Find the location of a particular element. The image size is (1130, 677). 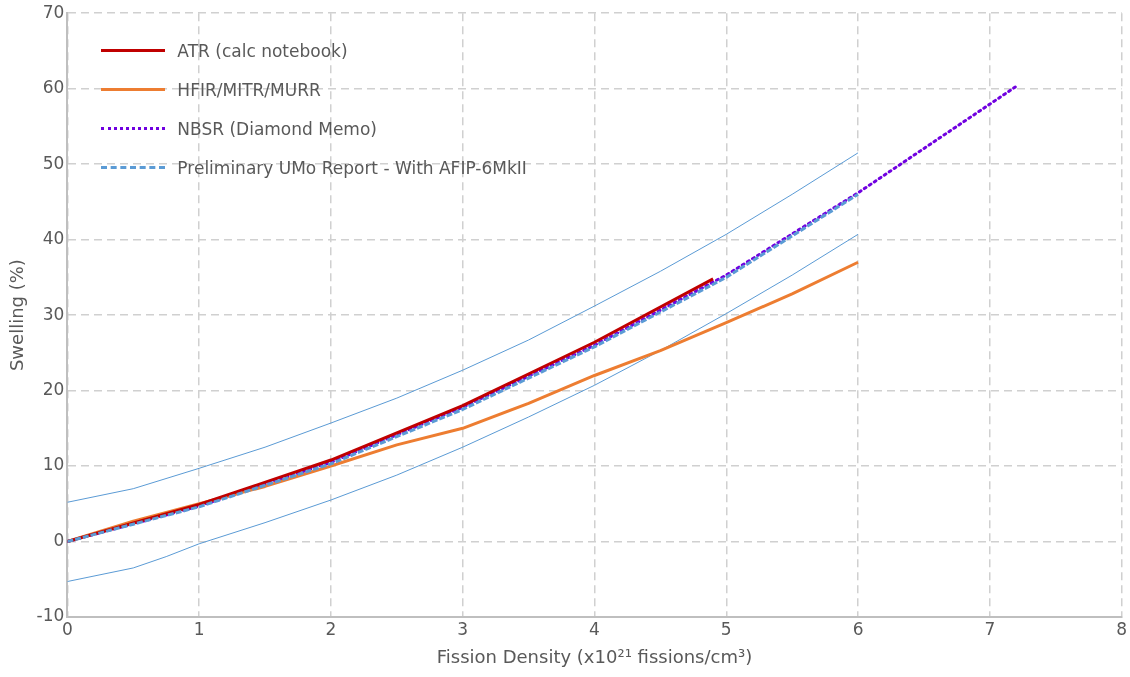

y-tick-label: 20 is located at coordinates (53, 389).